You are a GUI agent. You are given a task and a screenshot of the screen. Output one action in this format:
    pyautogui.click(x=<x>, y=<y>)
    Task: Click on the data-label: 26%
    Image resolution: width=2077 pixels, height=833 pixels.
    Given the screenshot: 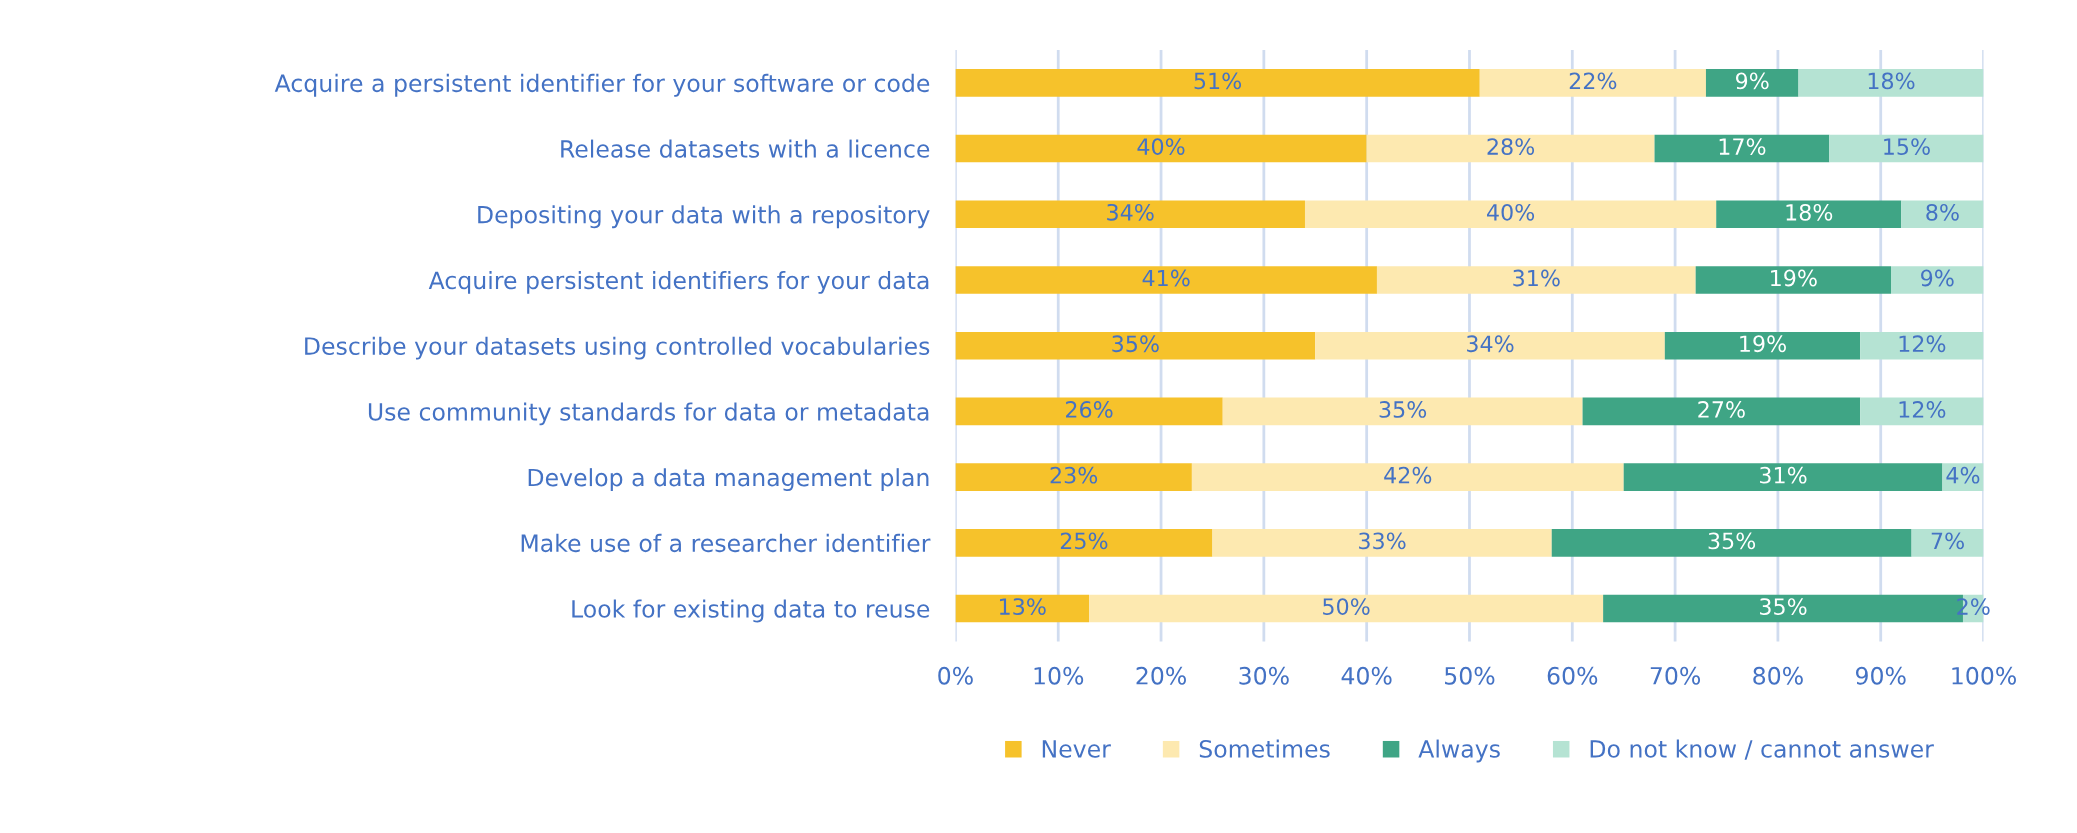 What is the action you would take?
    pyautogui.click(x=1089, y=409)
    